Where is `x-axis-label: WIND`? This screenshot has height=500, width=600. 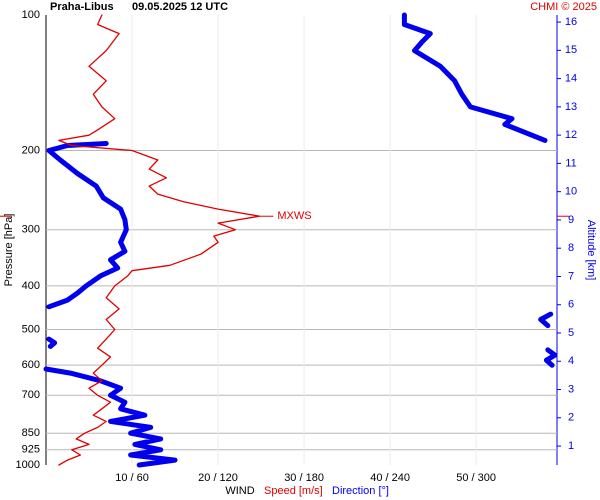 x-axis-label: WIND is located at coordinates (239, 491).